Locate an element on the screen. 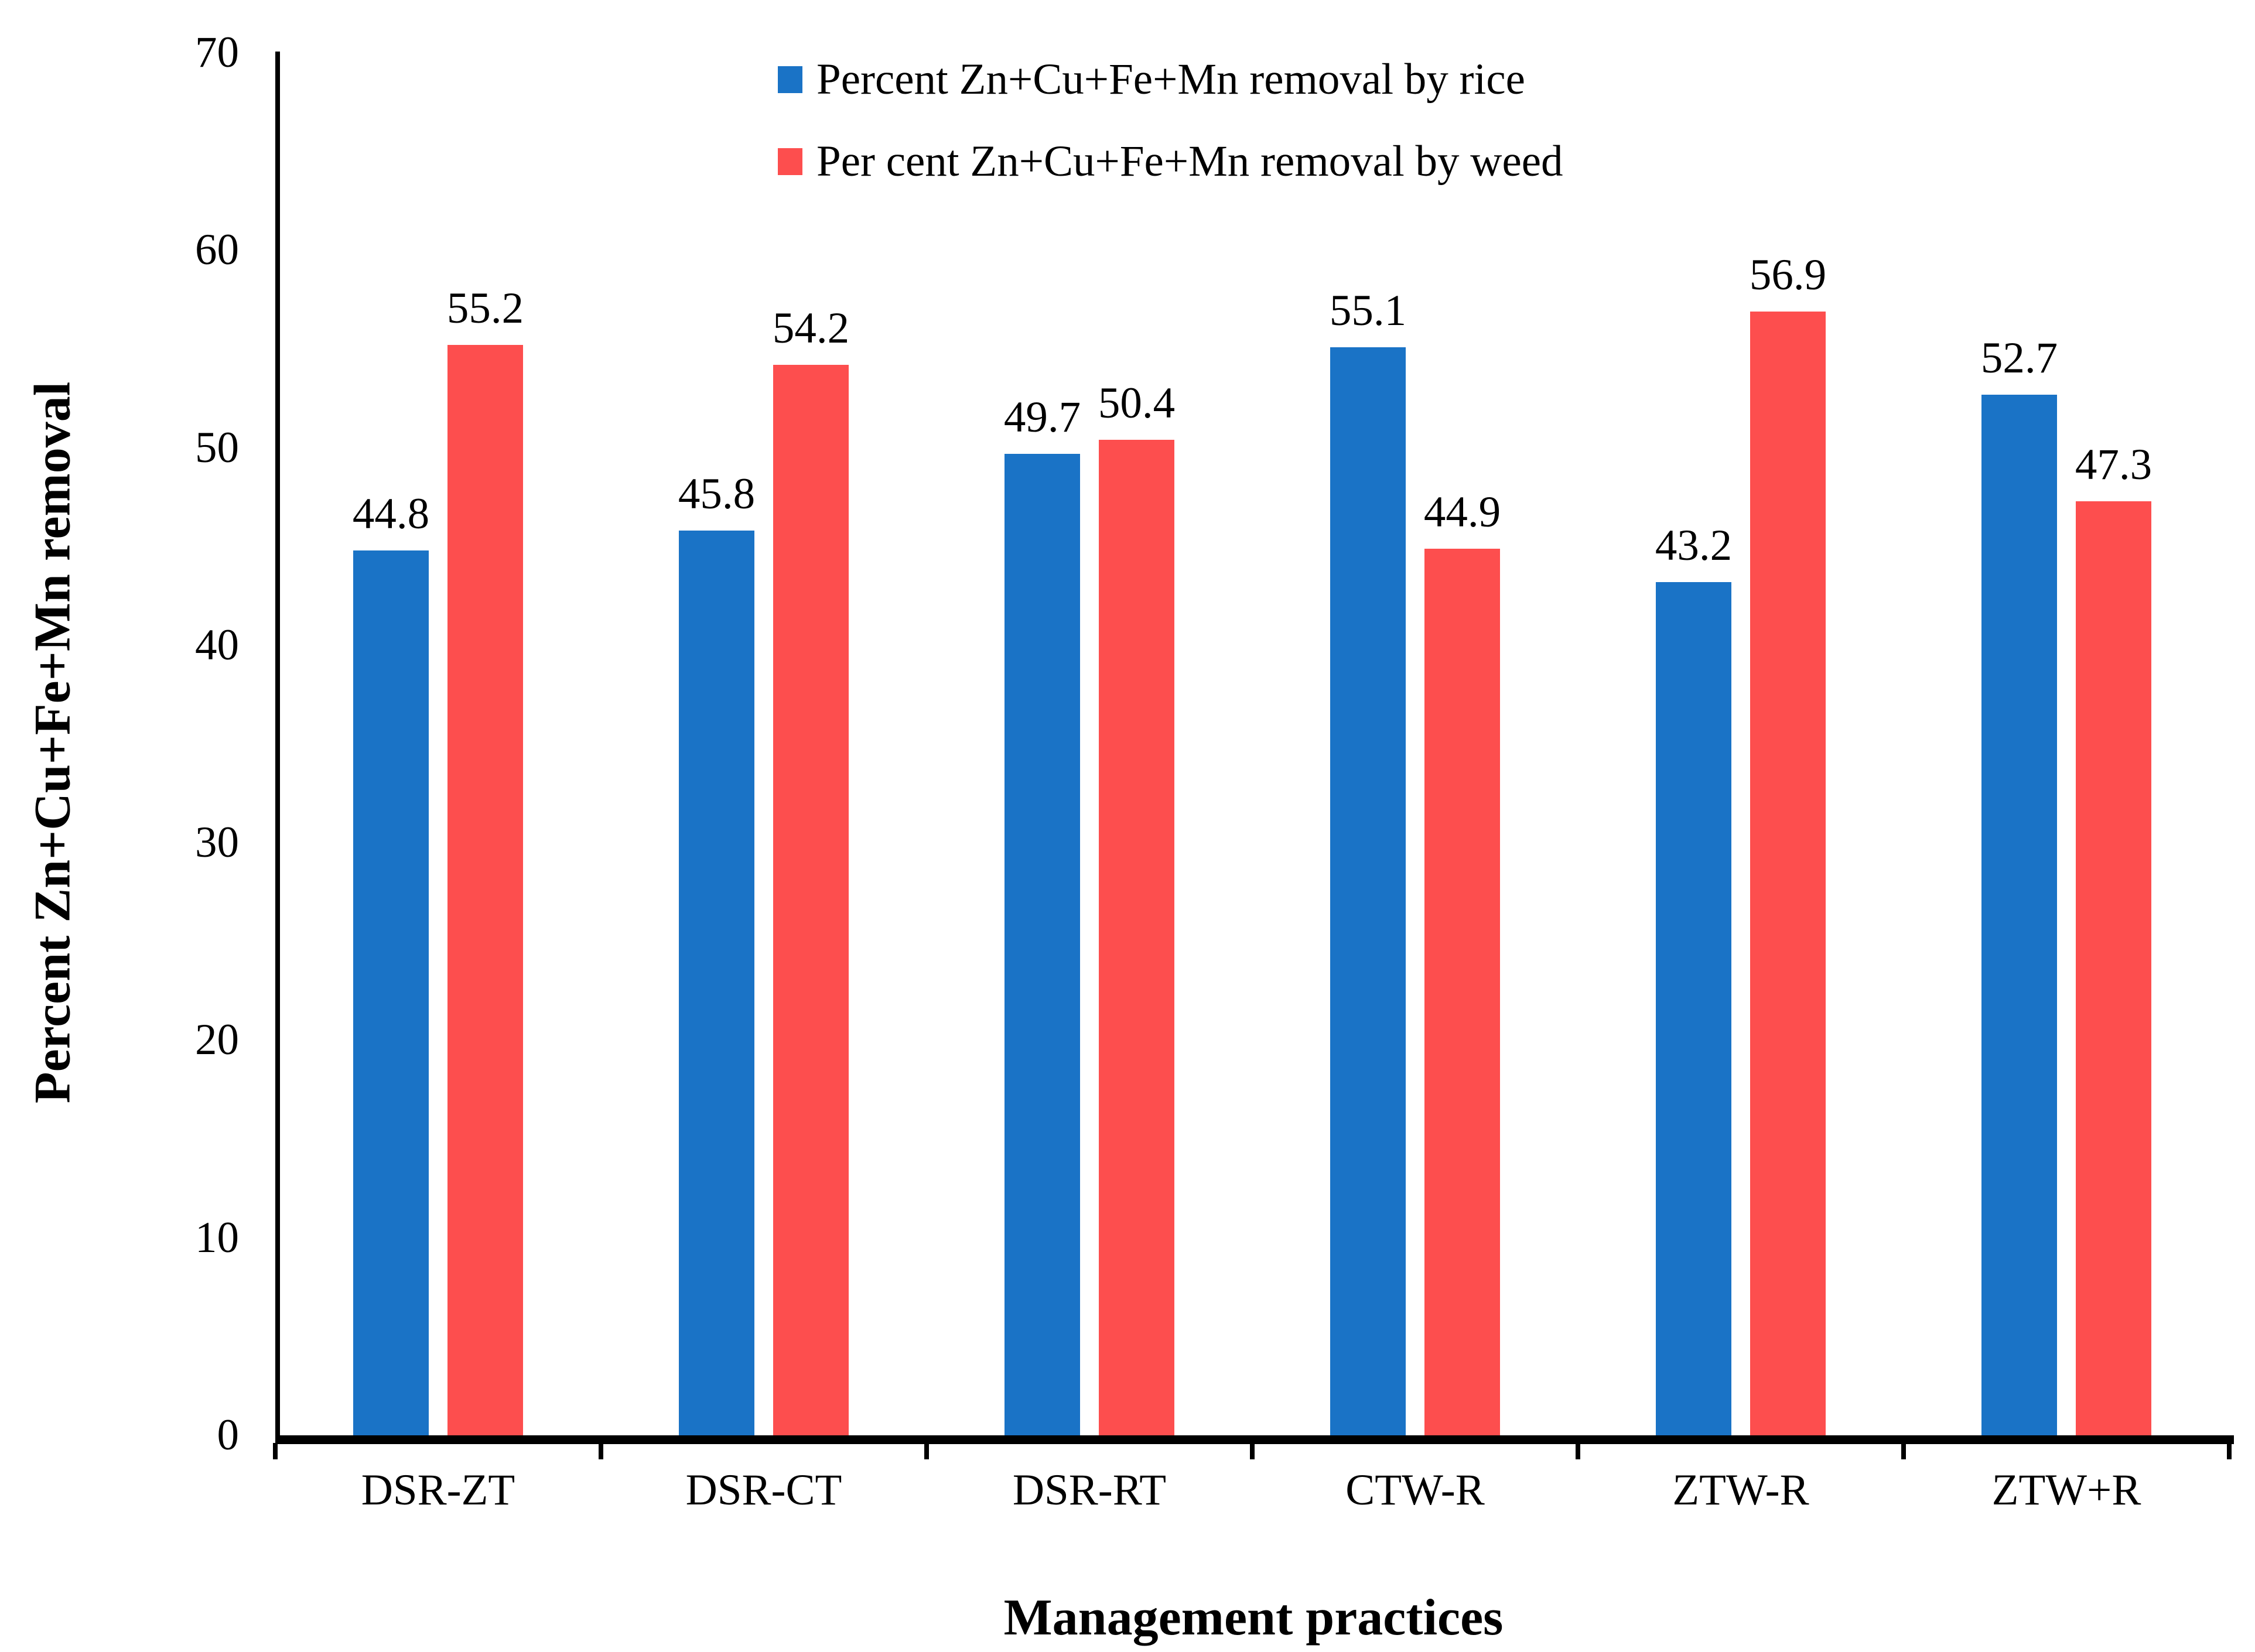 The image size is (2255, 1652). bar-value-weed-DSR-CT: 54.2 is located at coordinates (811, 328).